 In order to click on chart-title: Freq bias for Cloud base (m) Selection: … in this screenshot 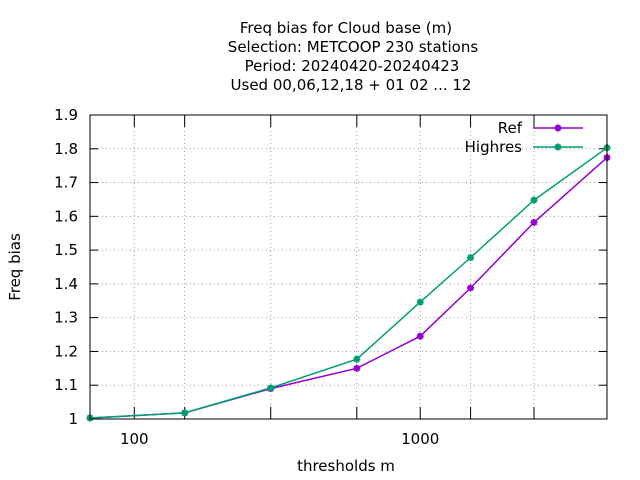, I will do `click(353, 56)`.